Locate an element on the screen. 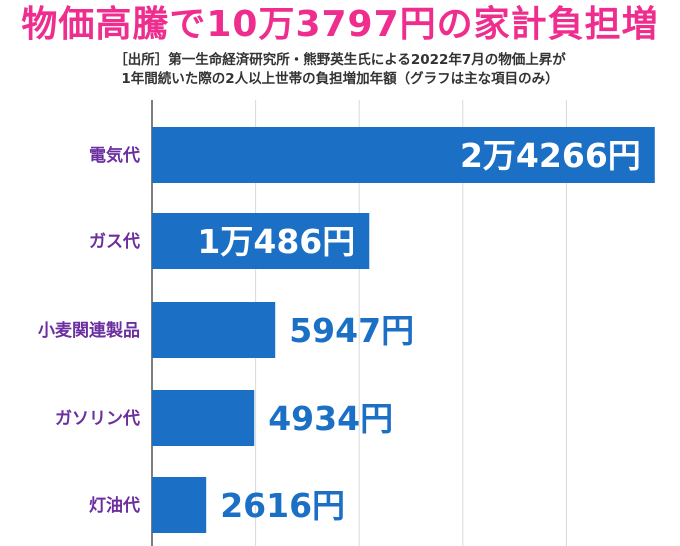 The height and width of the screenshot is (546, 680). value-label: 5947円 is located at coordinates (351, 330).